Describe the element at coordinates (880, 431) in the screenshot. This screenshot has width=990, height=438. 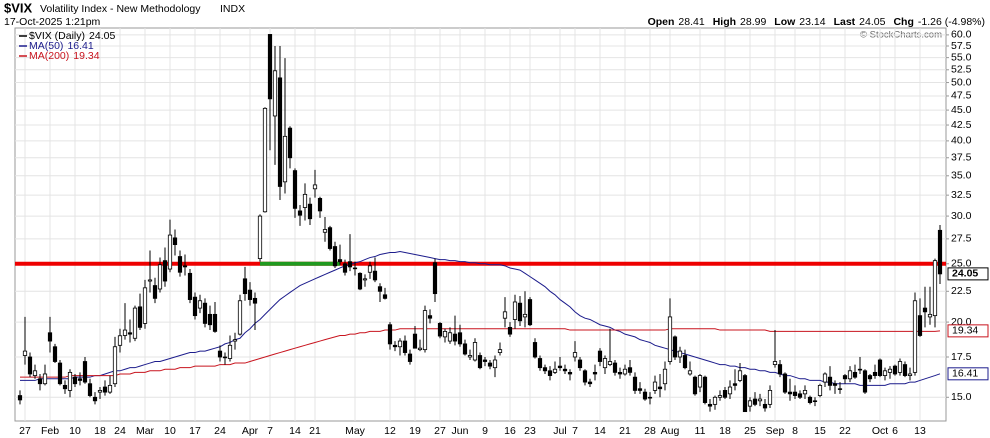
I see `x-tick-label: Oct` at that location.